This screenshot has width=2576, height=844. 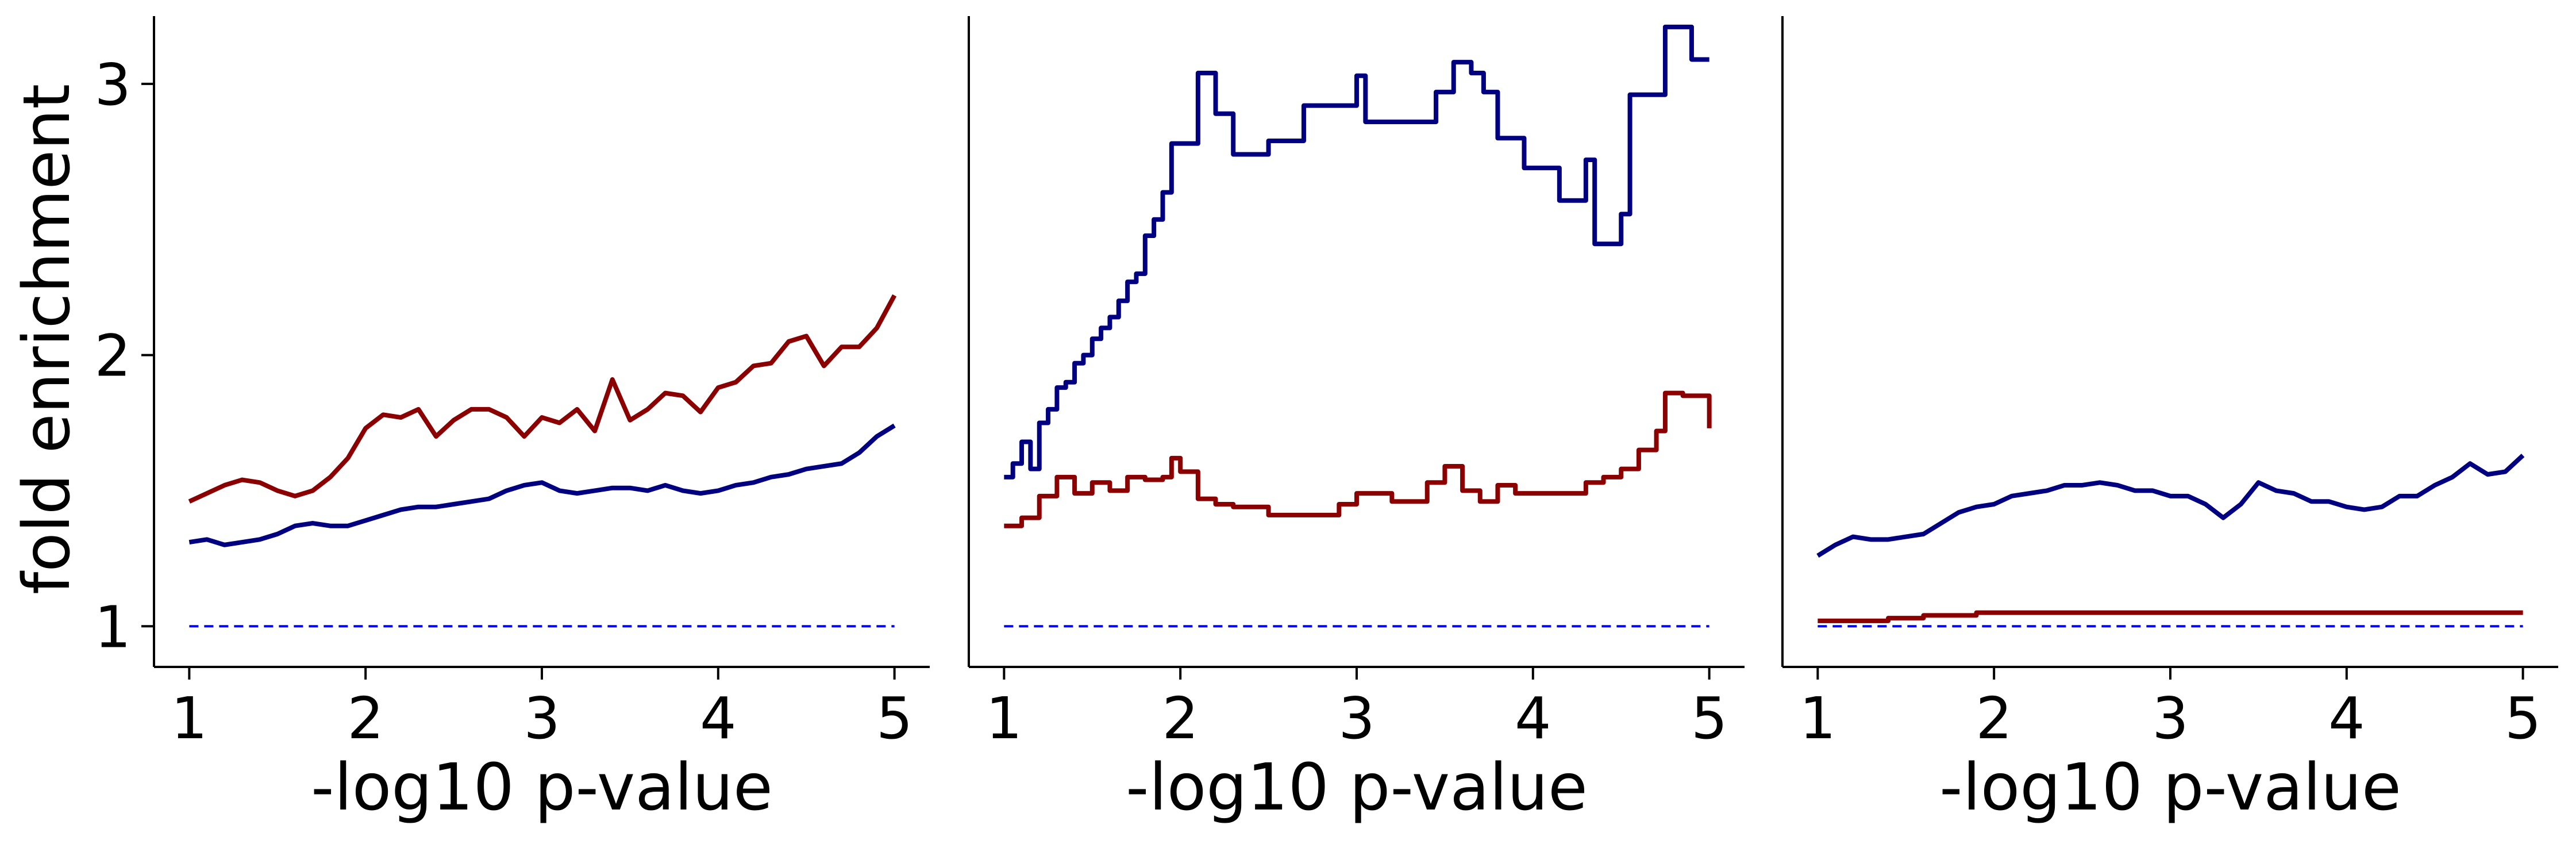 What do you see at coordinates (112, 627) in the screenshot?
I see `y-tick-label: 1` at bounding box center [112, 627].